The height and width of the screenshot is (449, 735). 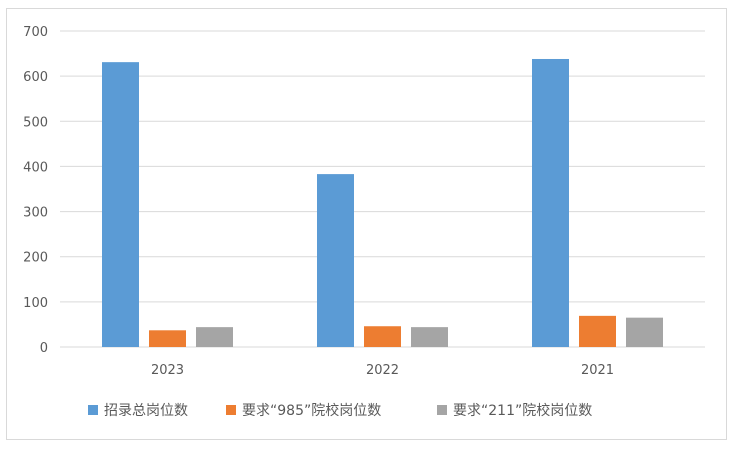 I want to click on y-tick-label: 600, so click(x=35, y=77).